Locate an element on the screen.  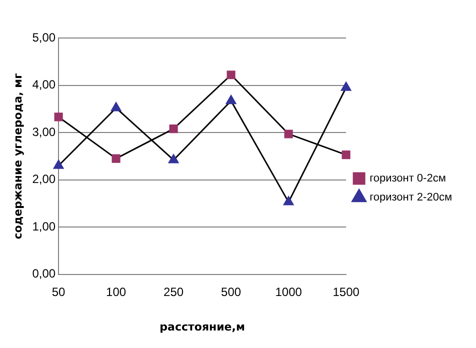
x-tick-label: 100 is located at coordinates (116, 291).